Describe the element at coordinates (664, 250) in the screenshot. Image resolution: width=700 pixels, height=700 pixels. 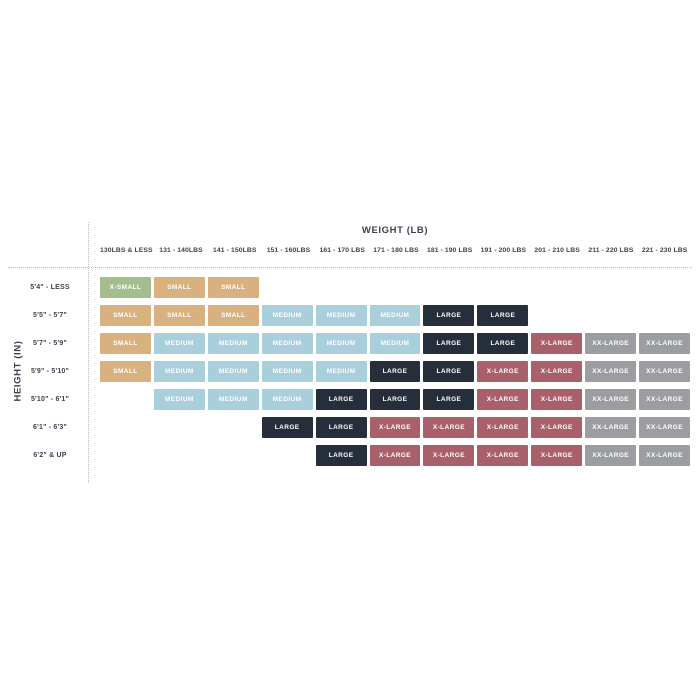
I see `weight-column-header: 221 - 230 LBS` at that location.